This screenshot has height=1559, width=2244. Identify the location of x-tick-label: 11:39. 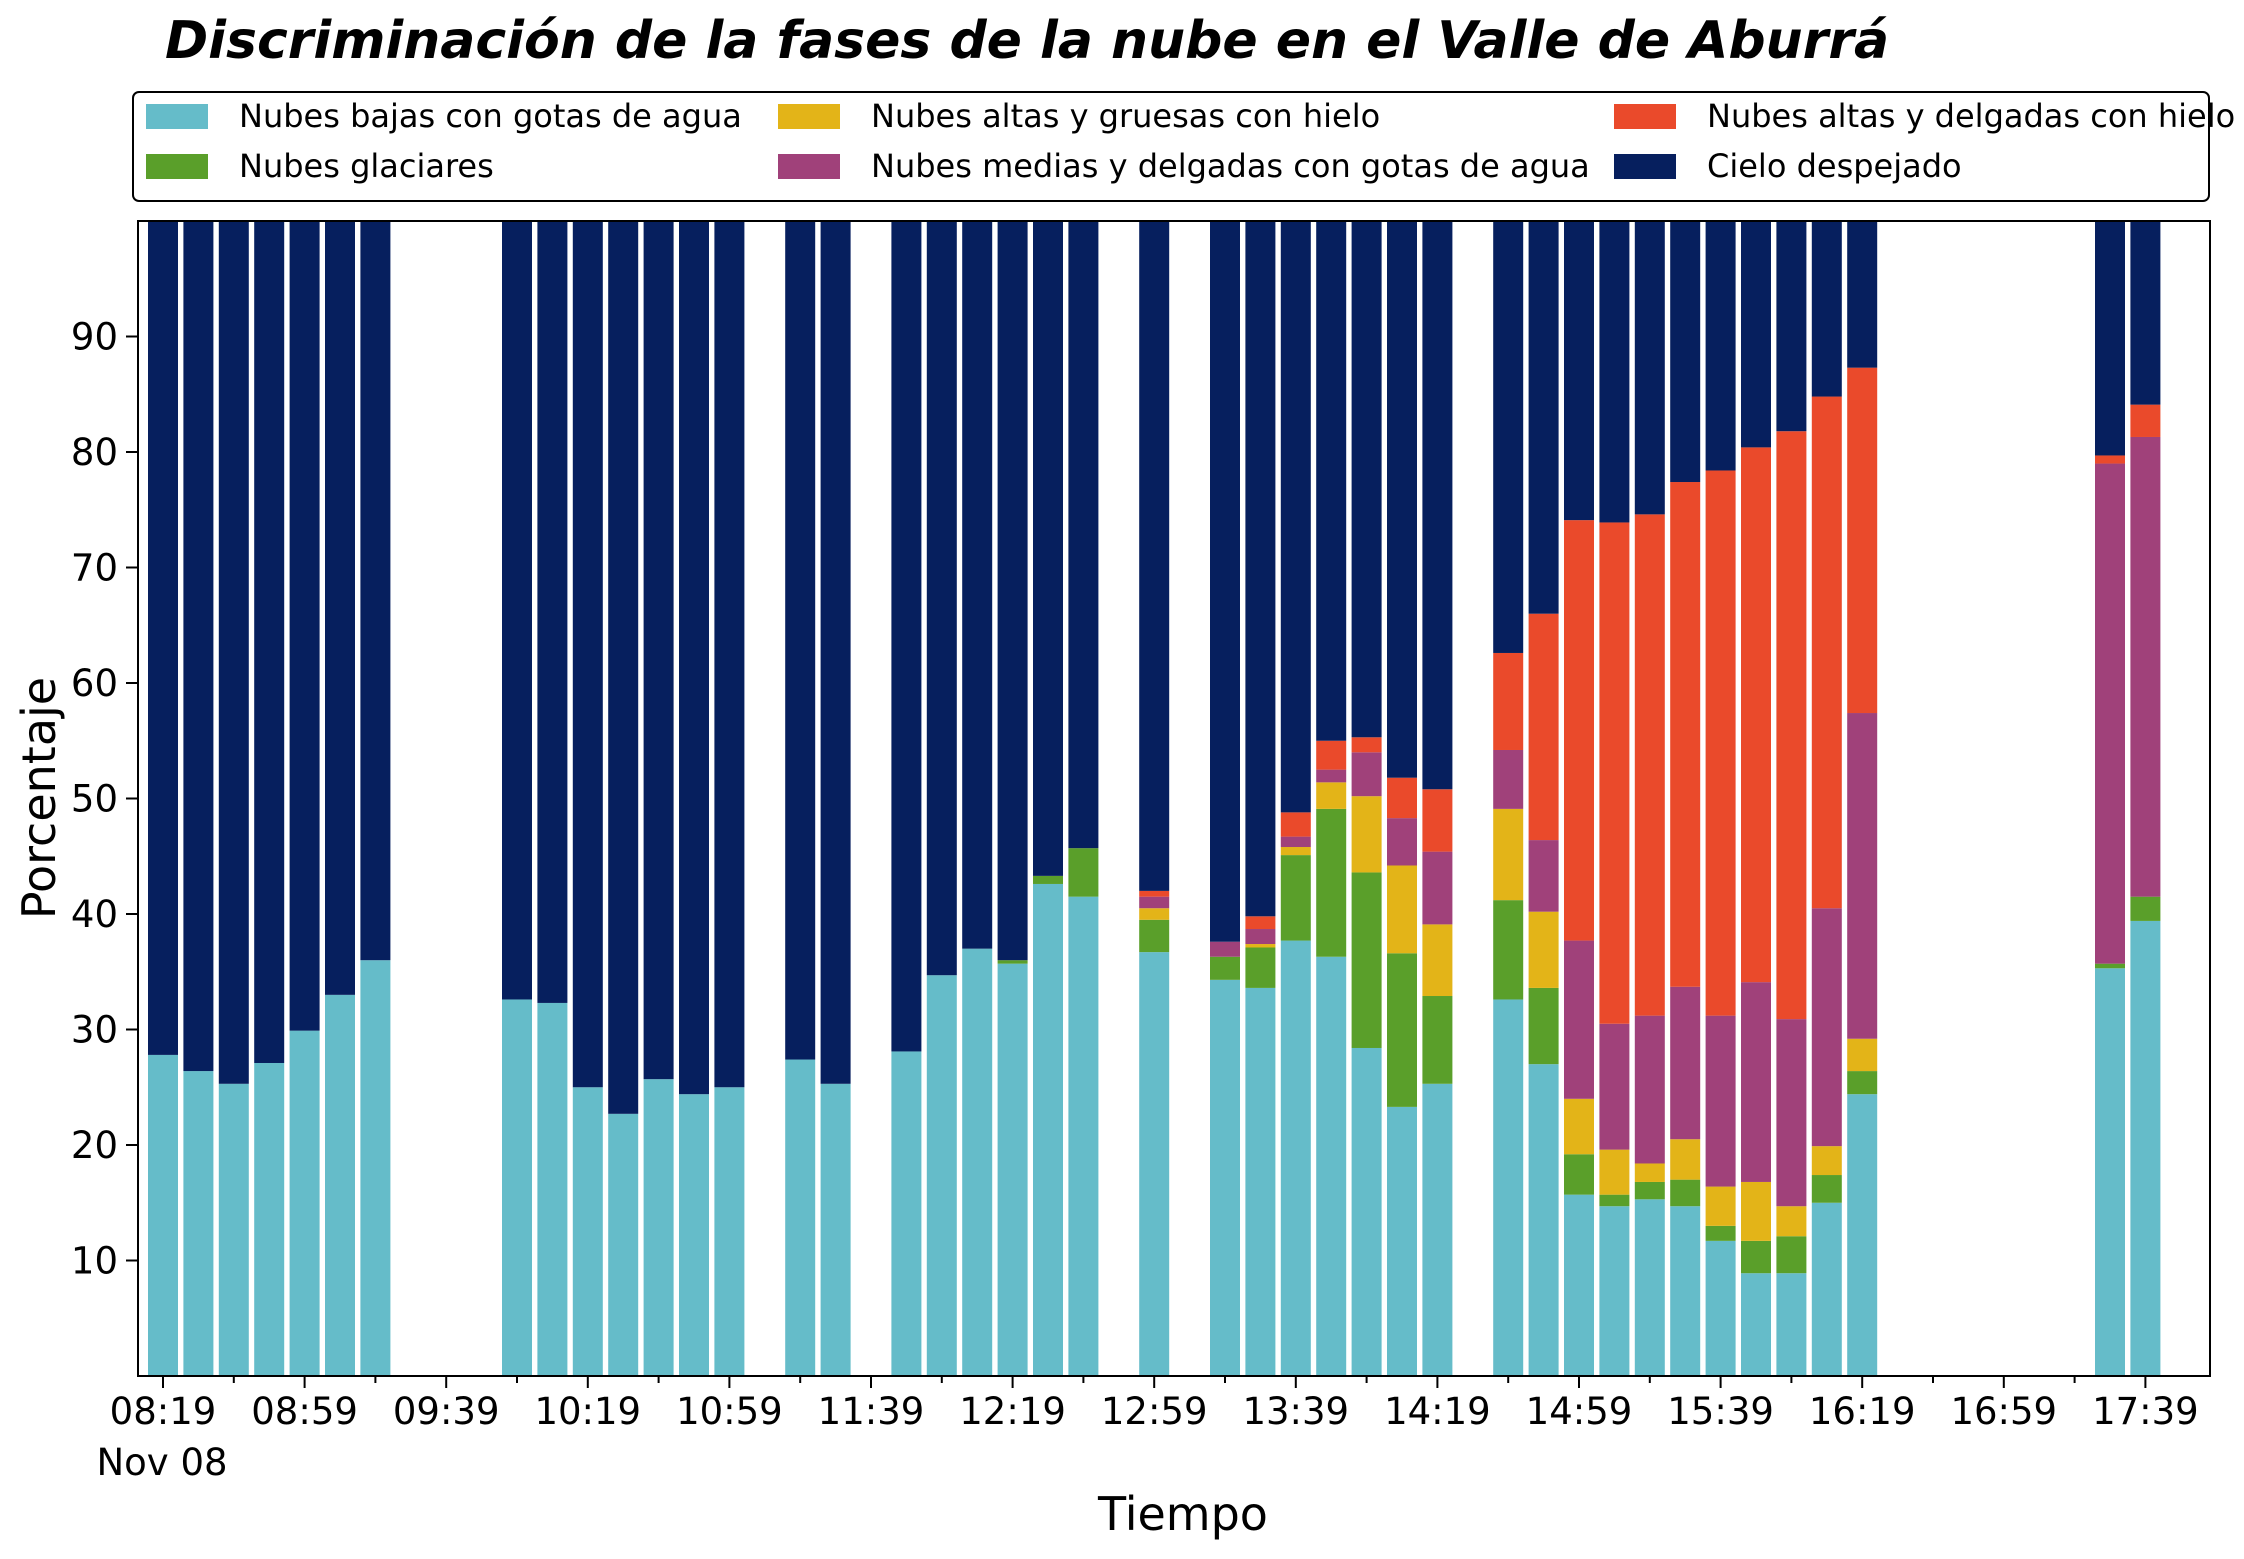
(871, 1411).